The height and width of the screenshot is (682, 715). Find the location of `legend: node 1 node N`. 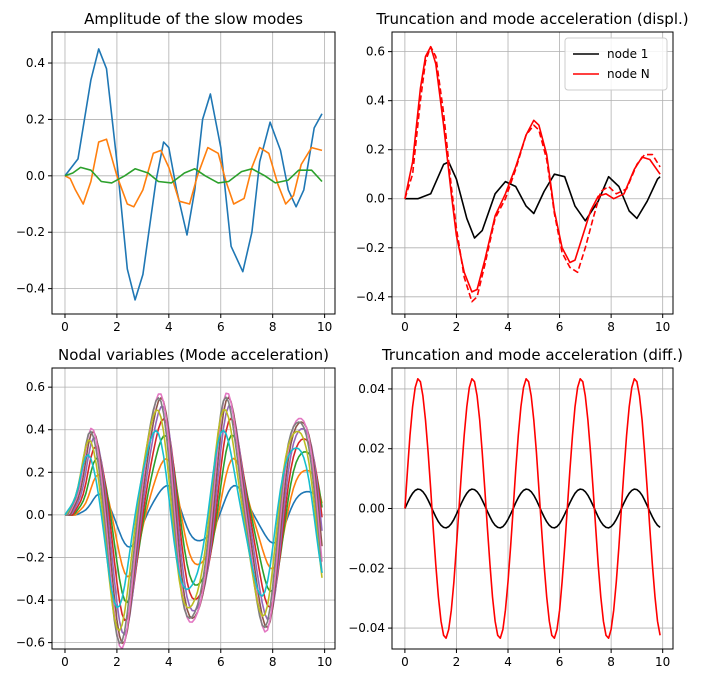

legend: node 1 node N is located at coordinates (616, 64).